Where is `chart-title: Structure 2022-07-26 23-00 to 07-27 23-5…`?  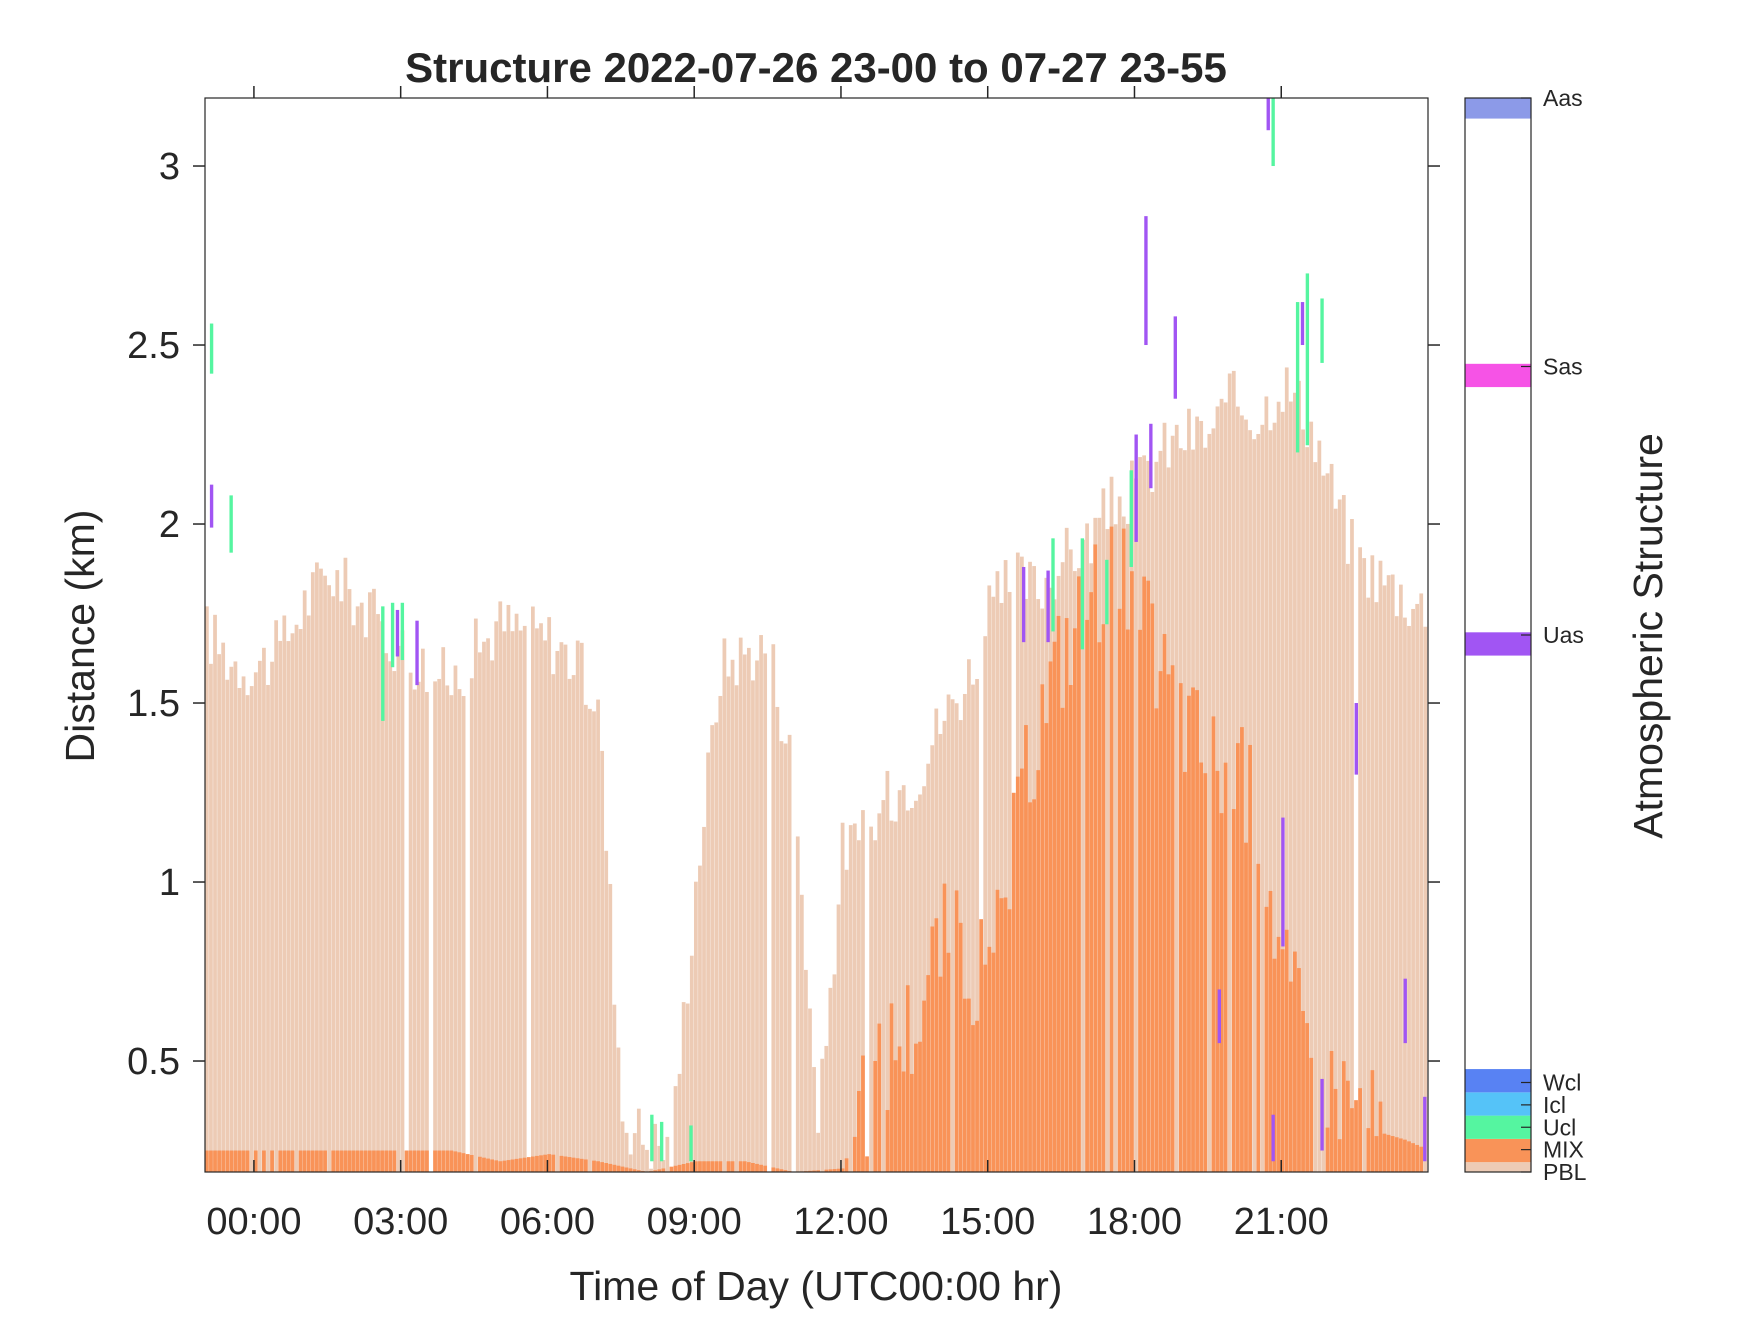
chart-title: Structure 2022-07-26 23-00 to 07-27 23-5… is located at coordinates (816, 67).